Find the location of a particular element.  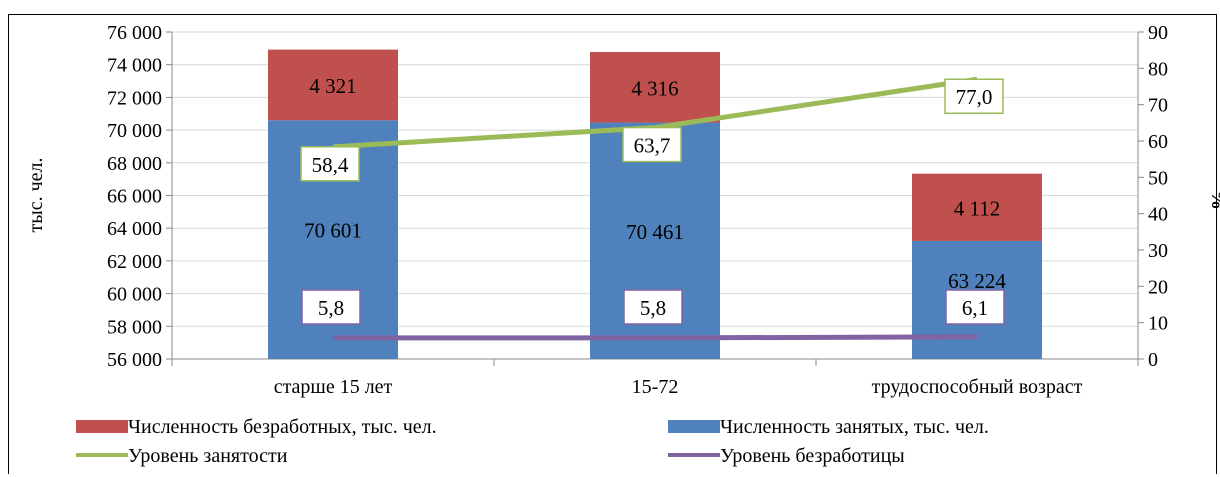

y-tick-label: 70 000 is located at coordinates (134, 131).